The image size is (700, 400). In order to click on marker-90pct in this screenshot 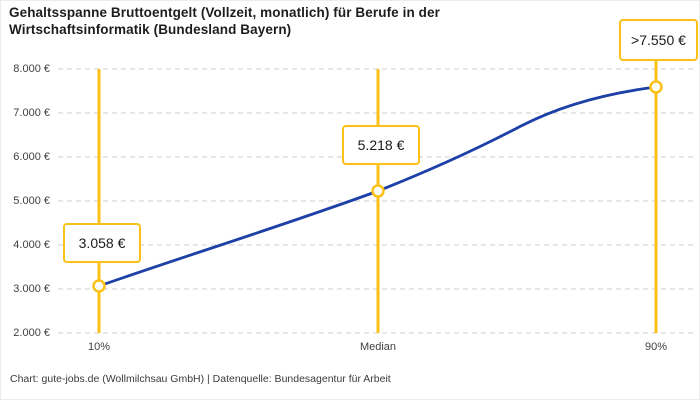, I will do `click(656, 87)`.